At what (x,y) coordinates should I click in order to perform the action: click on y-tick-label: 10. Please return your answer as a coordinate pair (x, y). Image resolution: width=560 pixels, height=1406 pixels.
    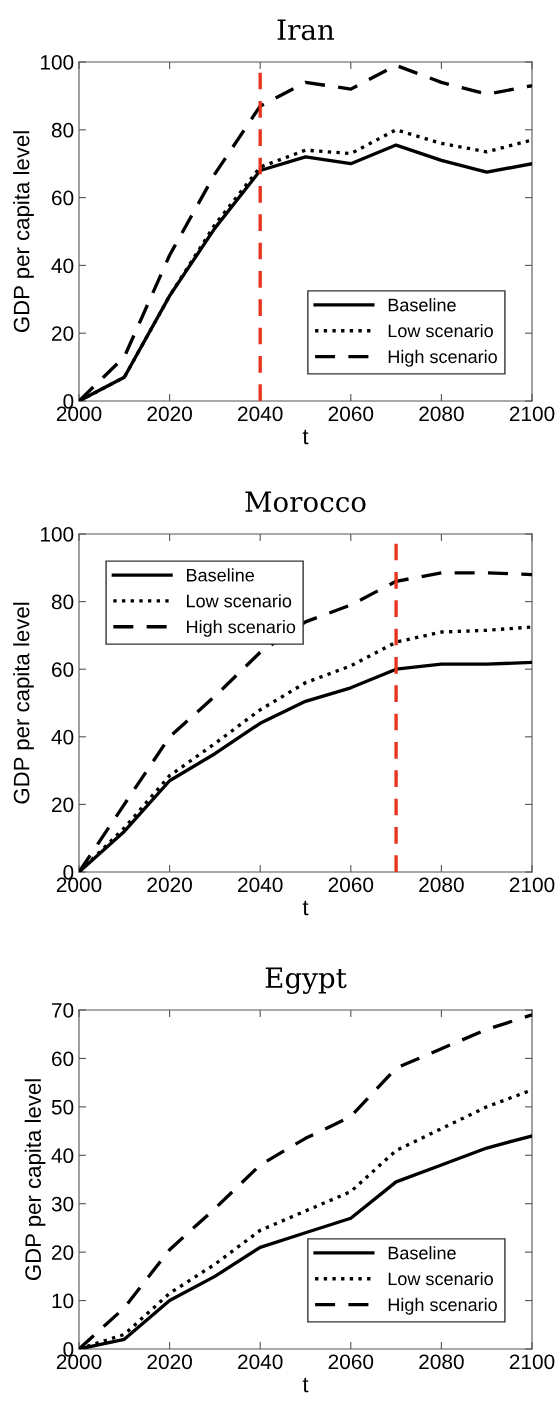
    Looking at the image, I should click on (63, 1301).